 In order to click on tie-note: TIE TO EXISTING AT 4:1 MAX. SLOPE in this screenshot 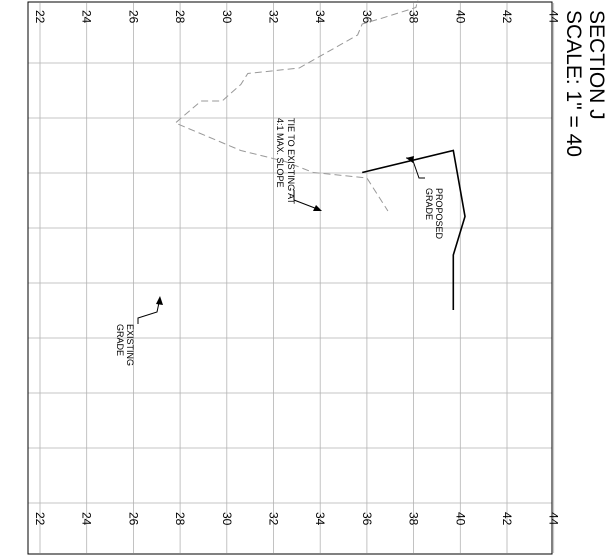, I will do `click(285, 161)`.